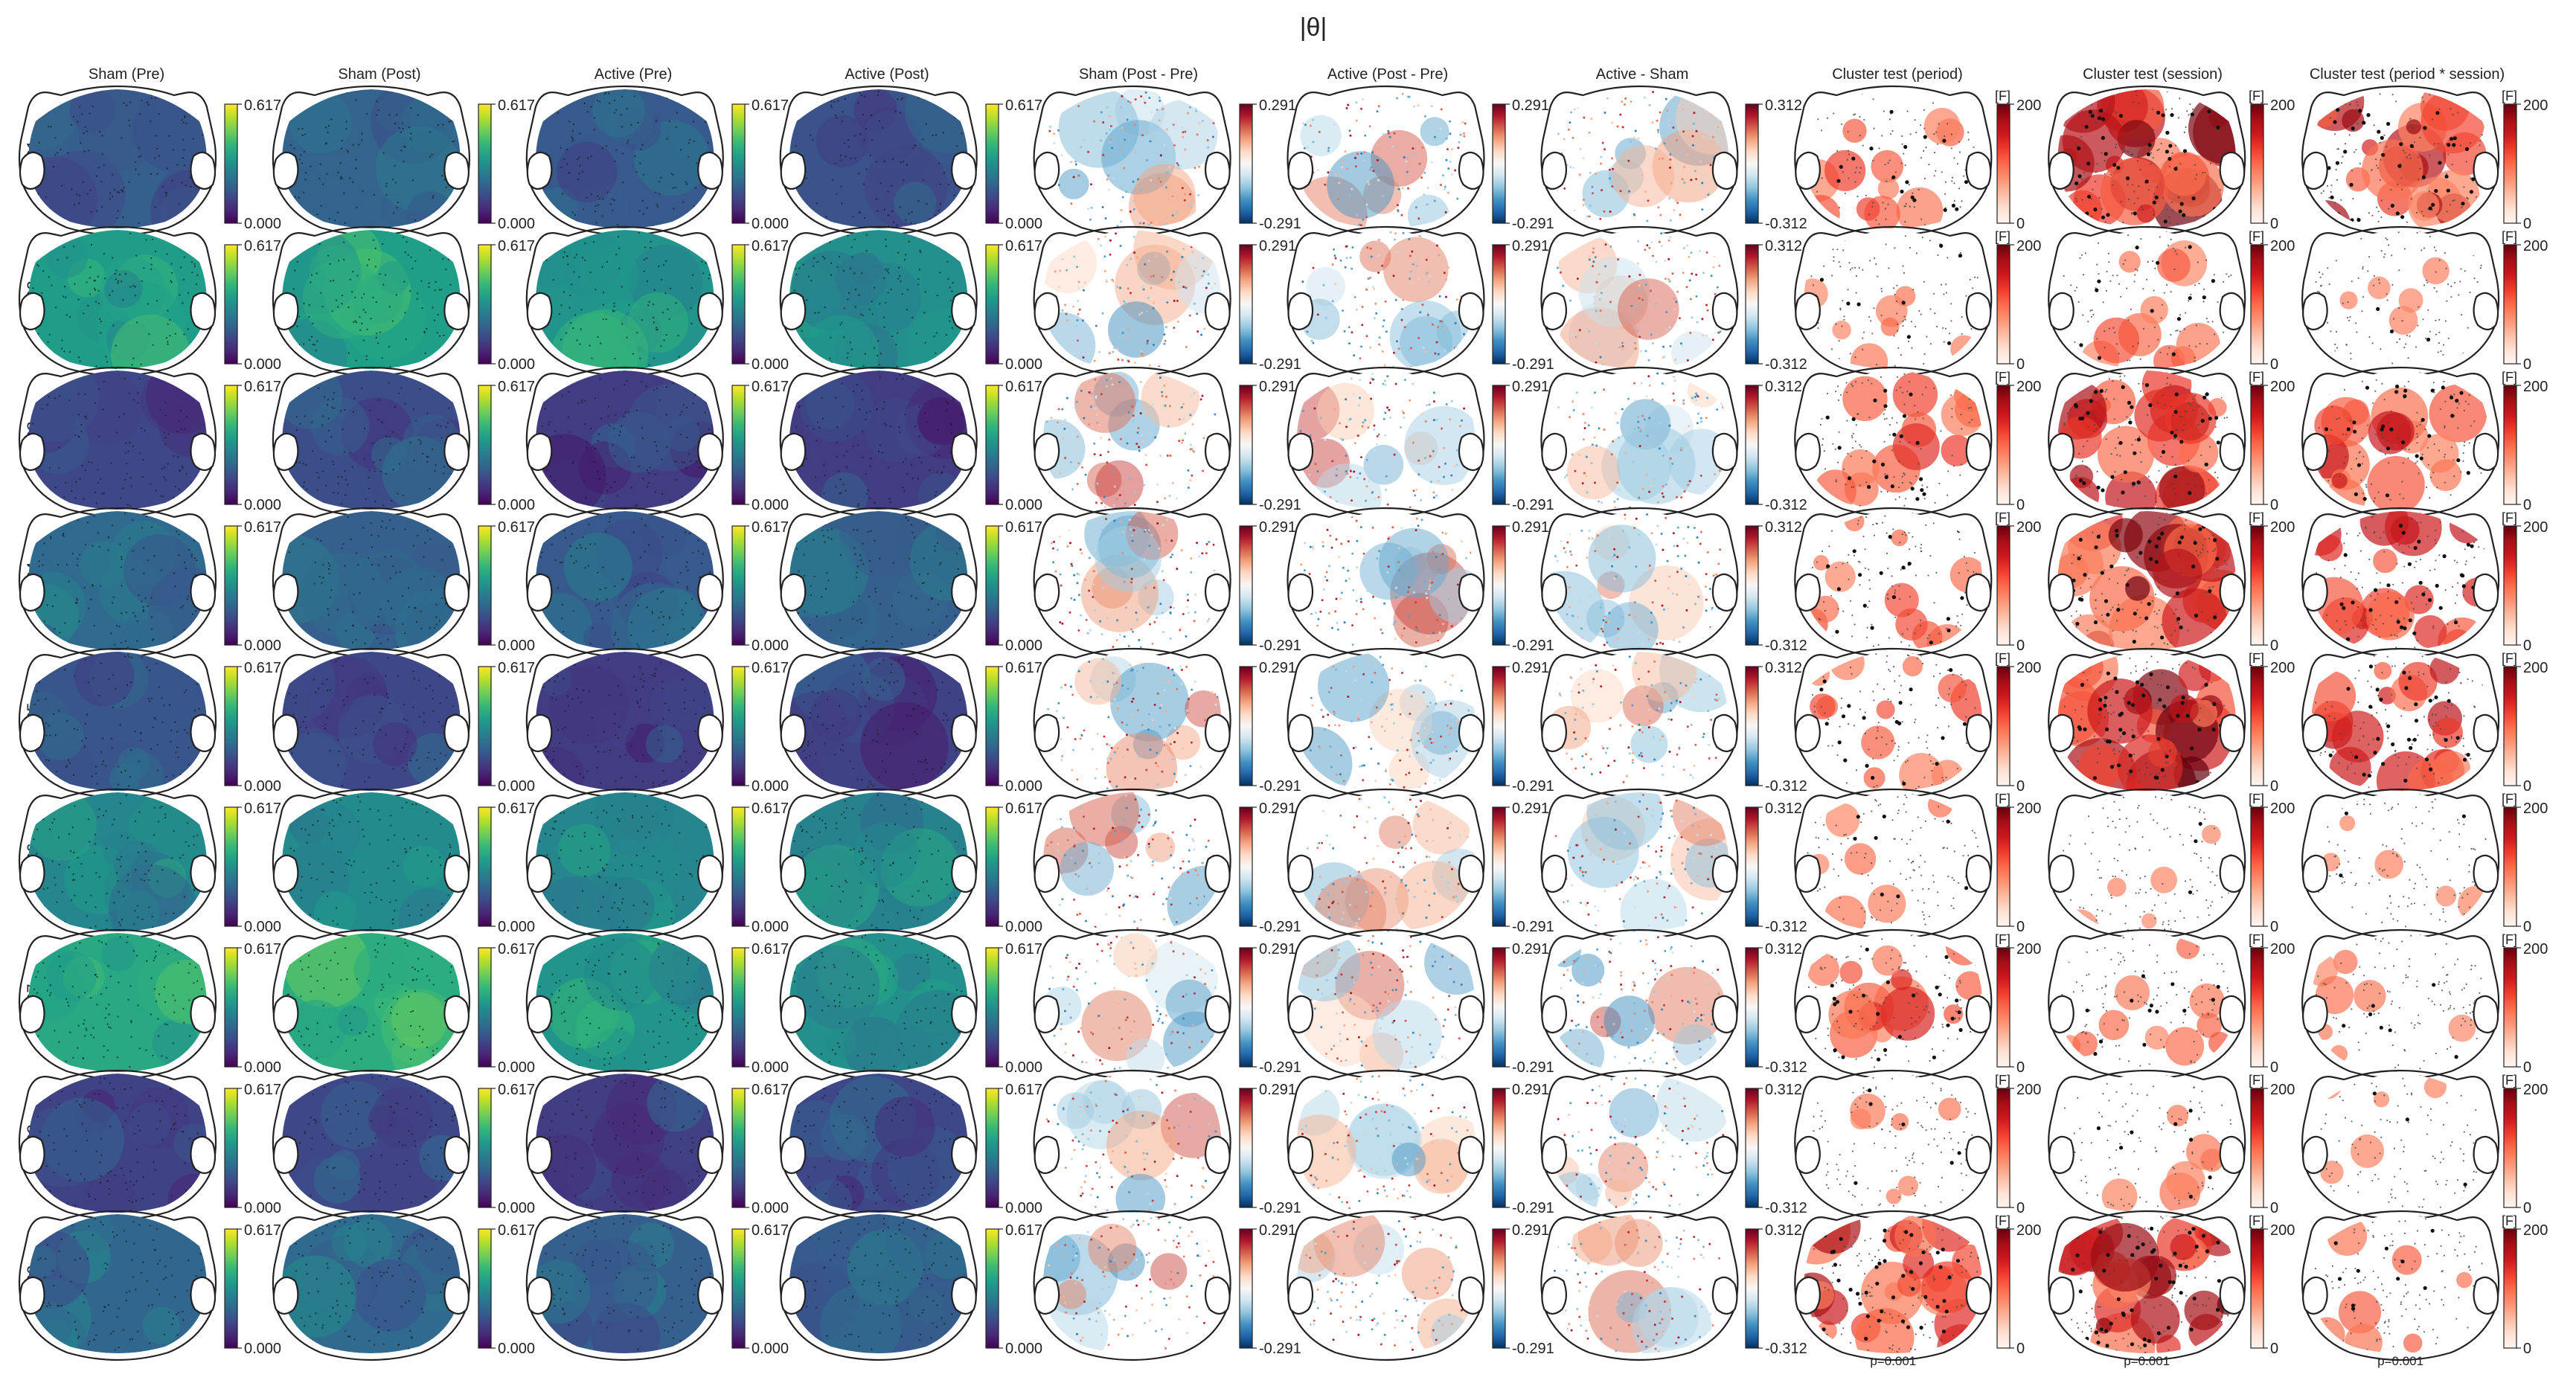 The image size is (2576, 1386). Describe the element at coordinates (911, 161) in the screenshot. I see `topomap-s01-col4: 0.617 0.000` at that location.